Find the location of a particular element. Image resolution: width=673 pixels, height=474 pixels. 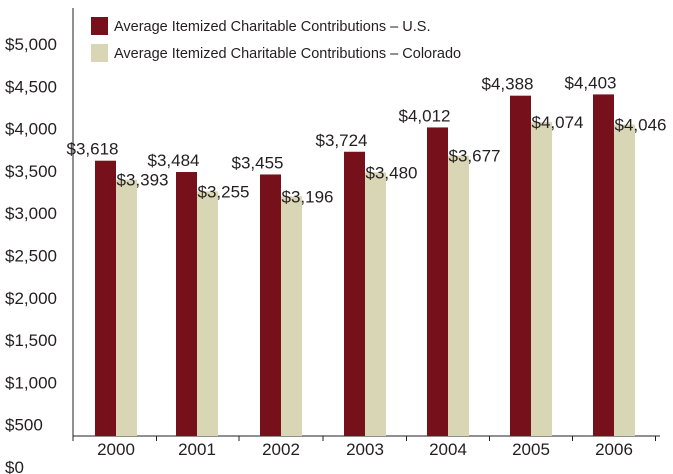

data-label-colorado: $3,255 is located at coordinates (224, 191).